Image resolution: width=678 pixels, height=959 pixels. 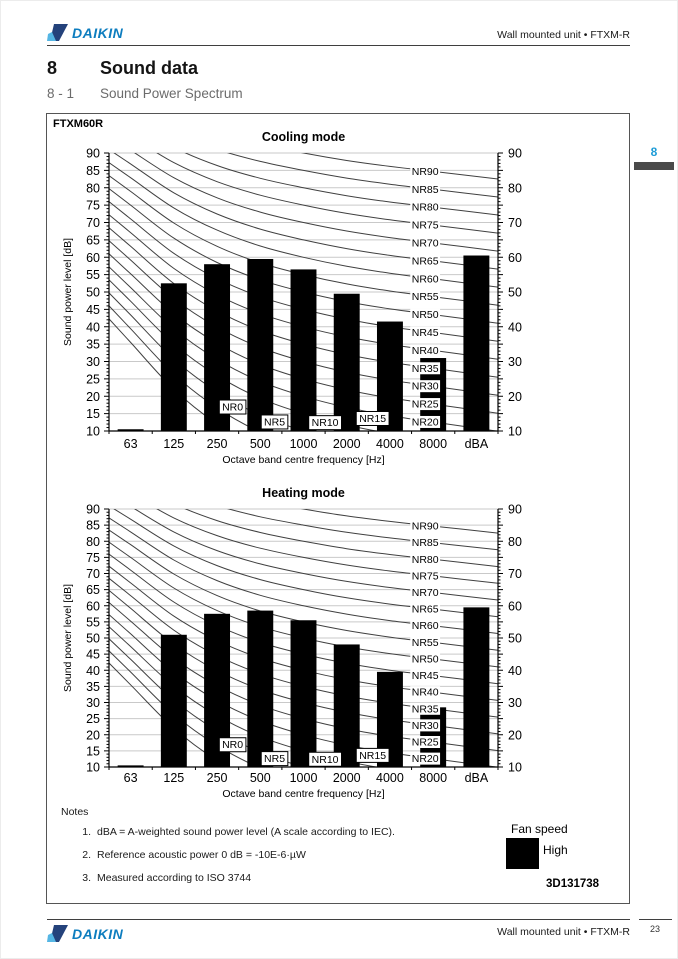 What do you see at coordinates (563, 932) in the screenshot?
I see `footer-doc-reference: Wall mounted unit • FTXM-R` at bounding box center [563, 932].